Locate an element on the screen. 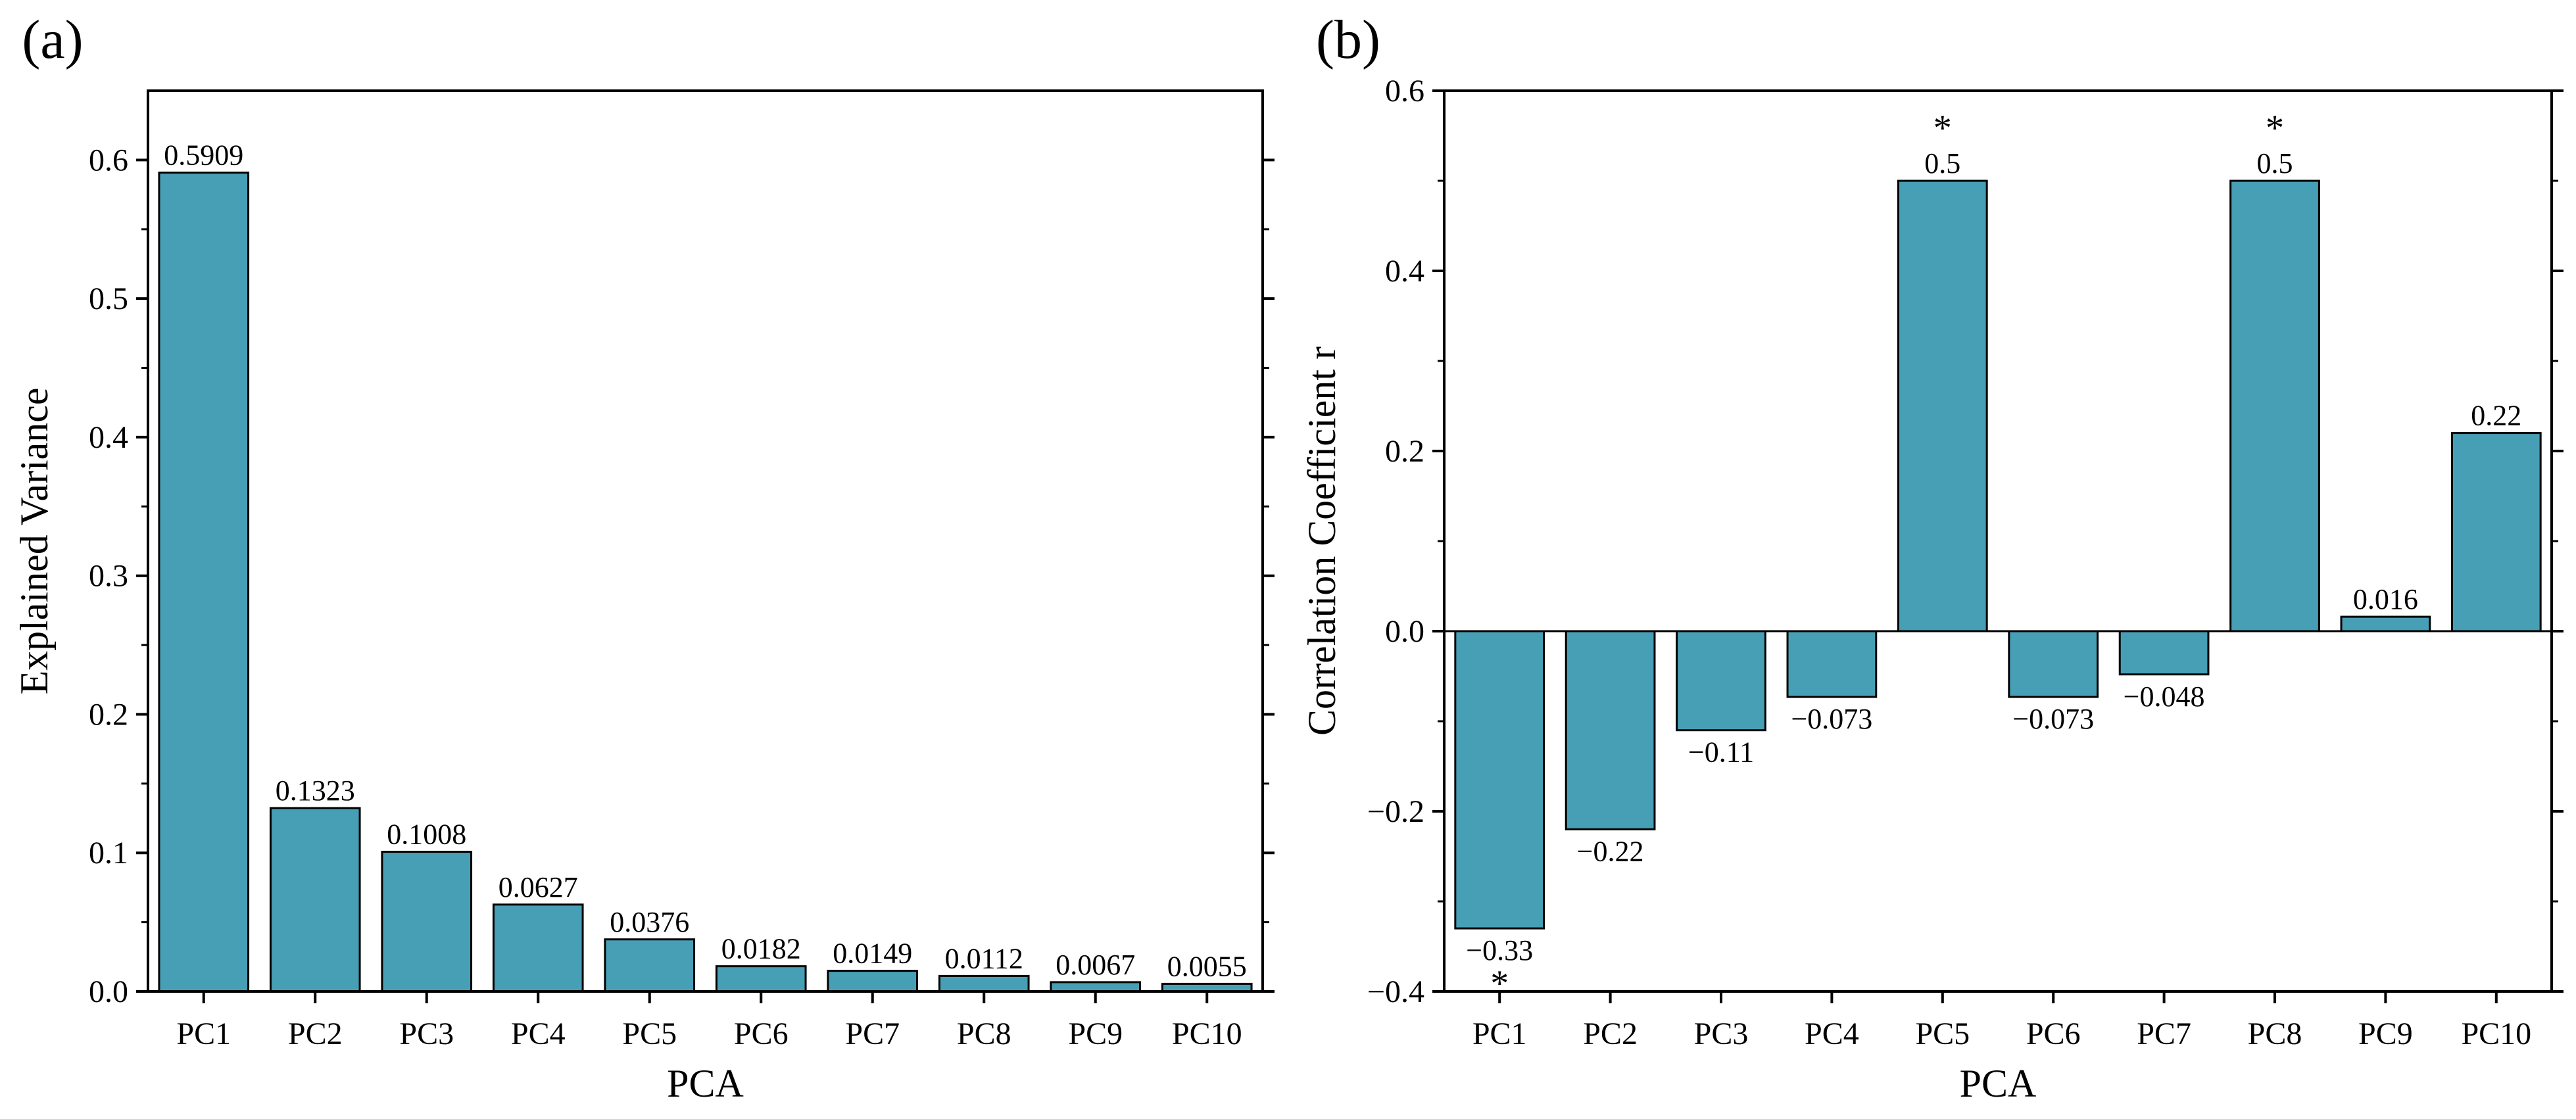  value-label-pc5: 0.0376 is located at coordinates (649, 922).